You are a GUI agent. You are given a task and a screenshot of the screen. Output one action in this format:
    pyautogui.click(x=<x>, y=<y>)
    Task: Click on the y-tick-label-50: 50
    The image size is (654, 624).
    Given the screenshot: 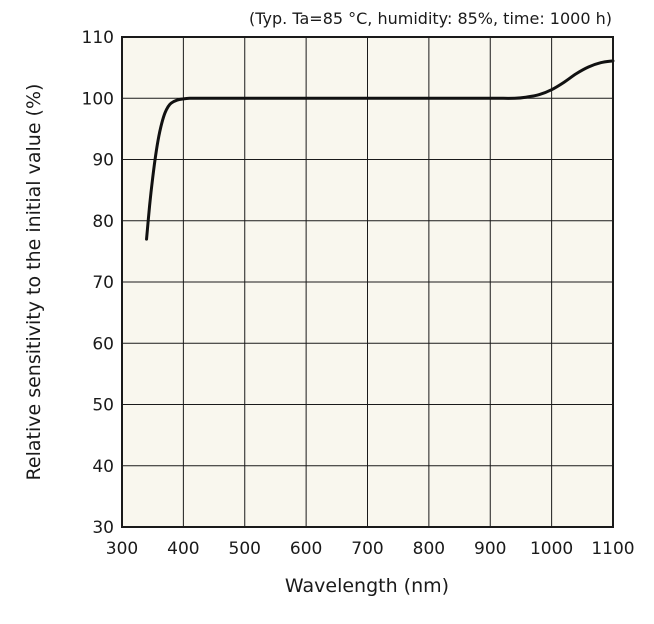 What is the action you would take?
    pyautogui.click(x=103, y=406)
    